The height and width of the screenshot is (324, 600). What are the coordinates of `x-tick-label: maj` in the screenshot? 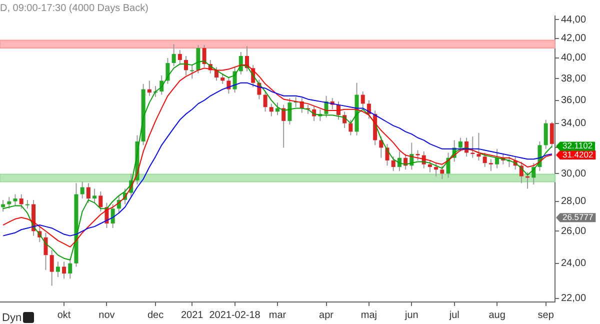 It's located at (369, 315).